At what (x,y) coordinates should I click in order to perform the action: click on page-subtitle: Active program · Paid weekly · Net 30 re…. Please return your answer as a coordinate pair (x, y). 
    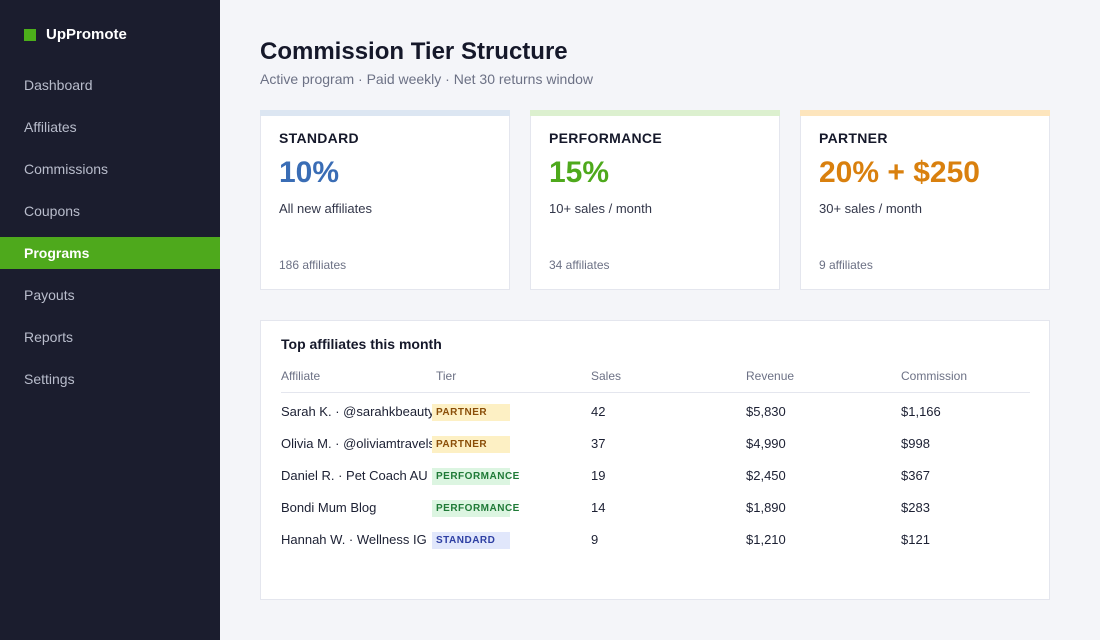
    Looking at the image, I should click on (427, 79).